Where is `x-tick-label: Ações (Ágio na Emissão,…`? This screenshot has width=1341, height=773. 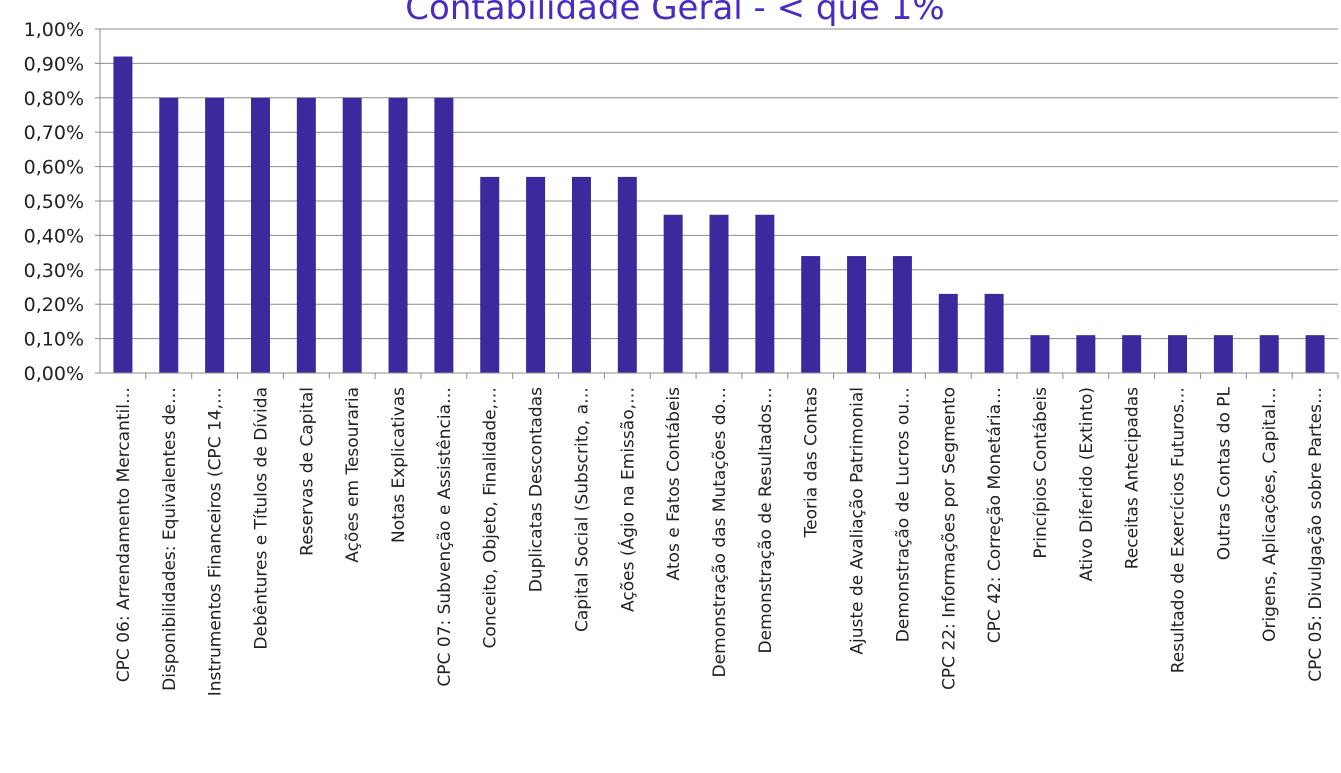 x-tick-label: Ações (Ágio na Emissão,… is located at coordinates (627, 499).